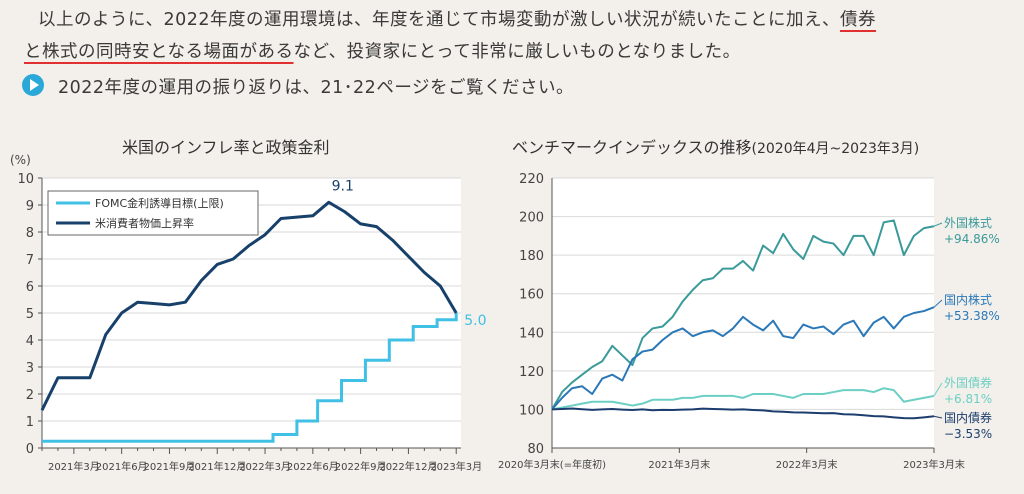 This screenshot has height=494, width=1024. I want to click on series-domestic-stock-leader, so click(938, 303).